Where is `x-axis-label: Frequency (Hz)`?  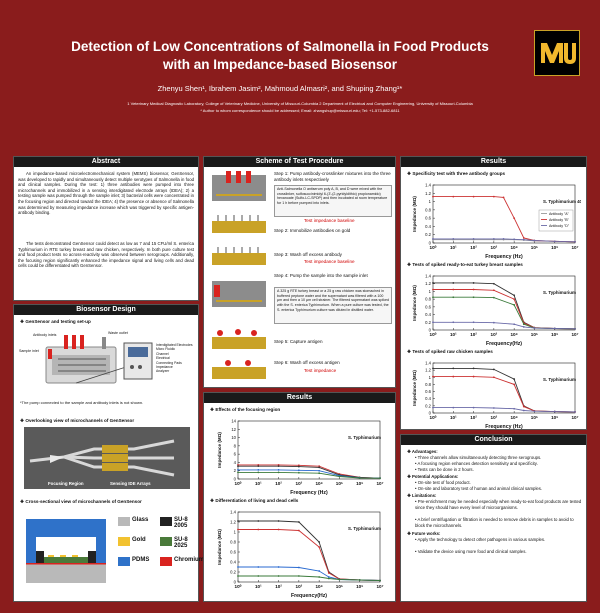 x-axis-label: Frequency (Hz) is located at coordinates (504, 256).